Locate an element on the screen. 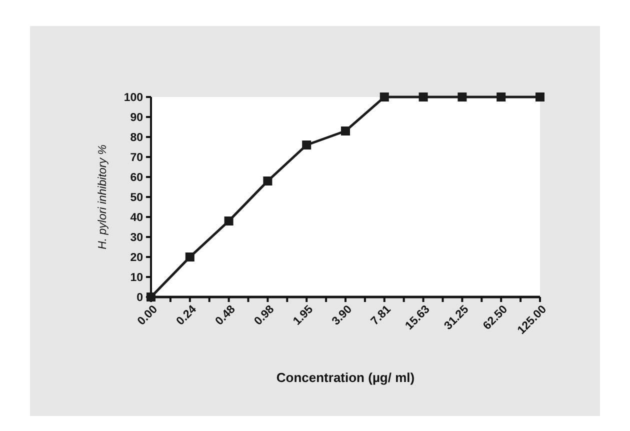 The height and width of the screenshot is (431, 630). y-tick-label: 60 is located at coordinates (136, 178).